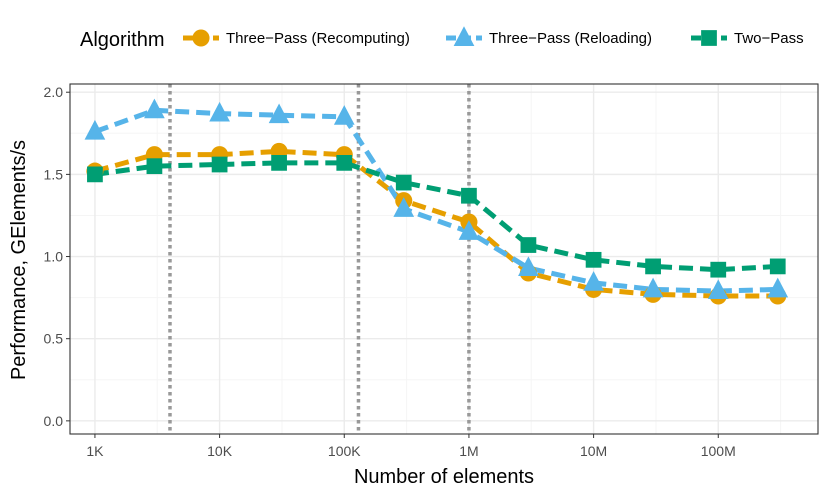  What do you see at coordinates (570, 38) in the screenshot?
I see `legend-label: Three−Pass (Reloading)` at bounding box center [570, 38].